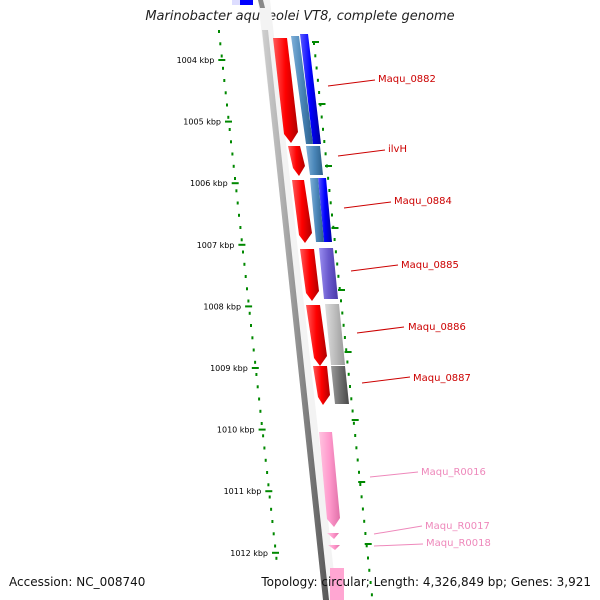  Describe the element at coordinates (196, 60) in the screenshot. I see `axis-label: 1004 kbp` at that location.